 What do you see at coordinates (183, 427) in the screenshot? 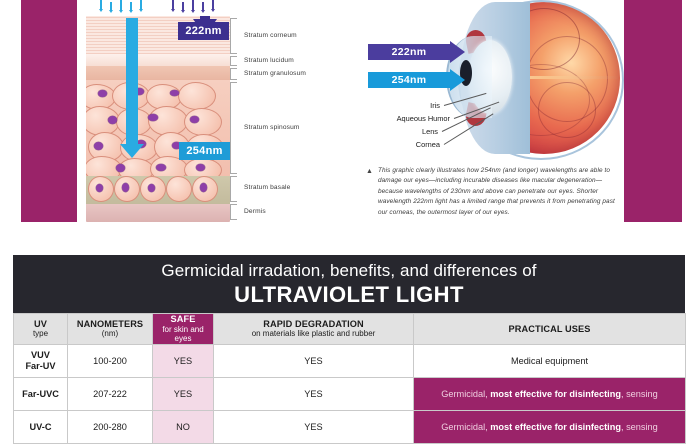
I see `cell-safe: NO` at bounding box center [183, 427].